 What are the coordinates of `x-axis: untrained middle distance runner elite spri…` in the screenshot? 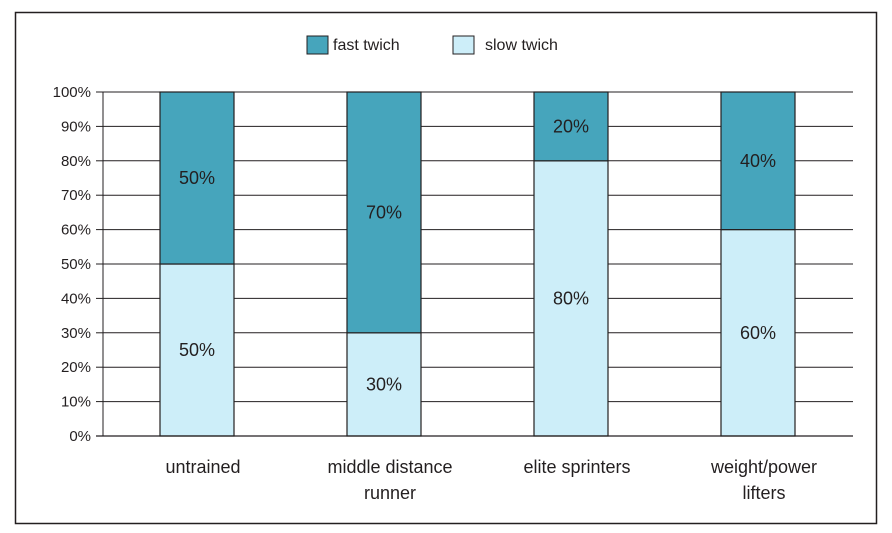 It's located at (474, 469).